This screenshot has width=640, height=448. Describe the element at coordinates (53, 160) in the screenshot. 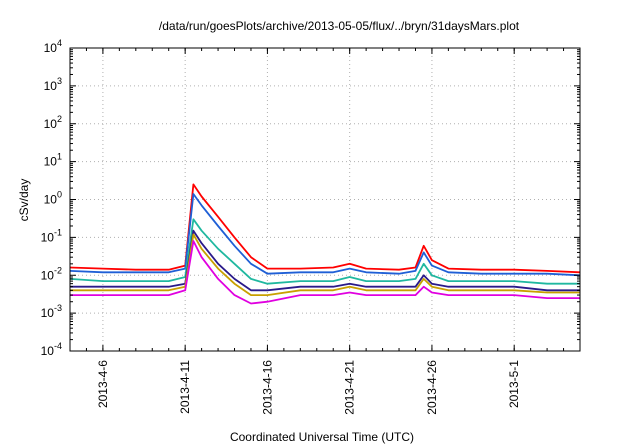

I see `y-tick-label: 10¹` at that location.